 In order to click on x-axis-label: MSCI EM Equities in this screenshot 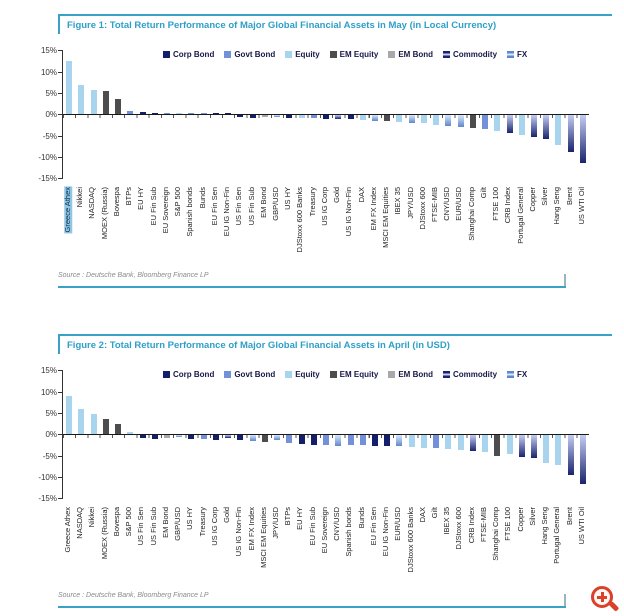, I will do `click(386, 218)`.